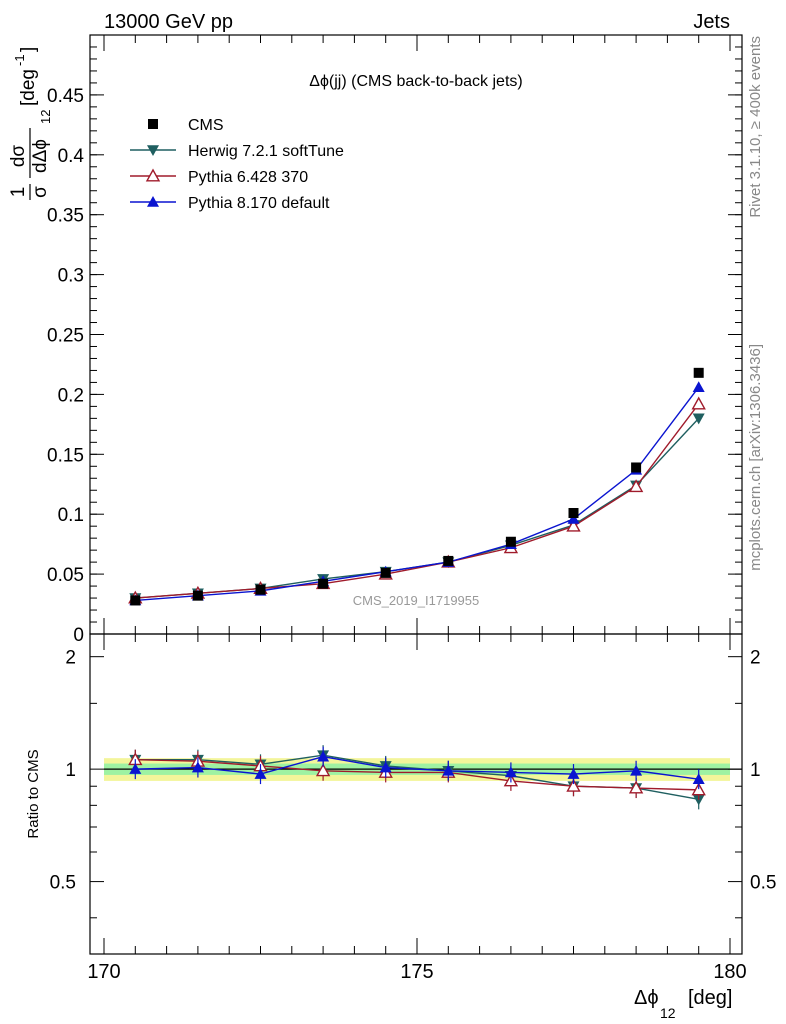 This screenshot has width=786, height=1024. I want to click on ratio-series-pythia-8-170-default, so click(417, 768).